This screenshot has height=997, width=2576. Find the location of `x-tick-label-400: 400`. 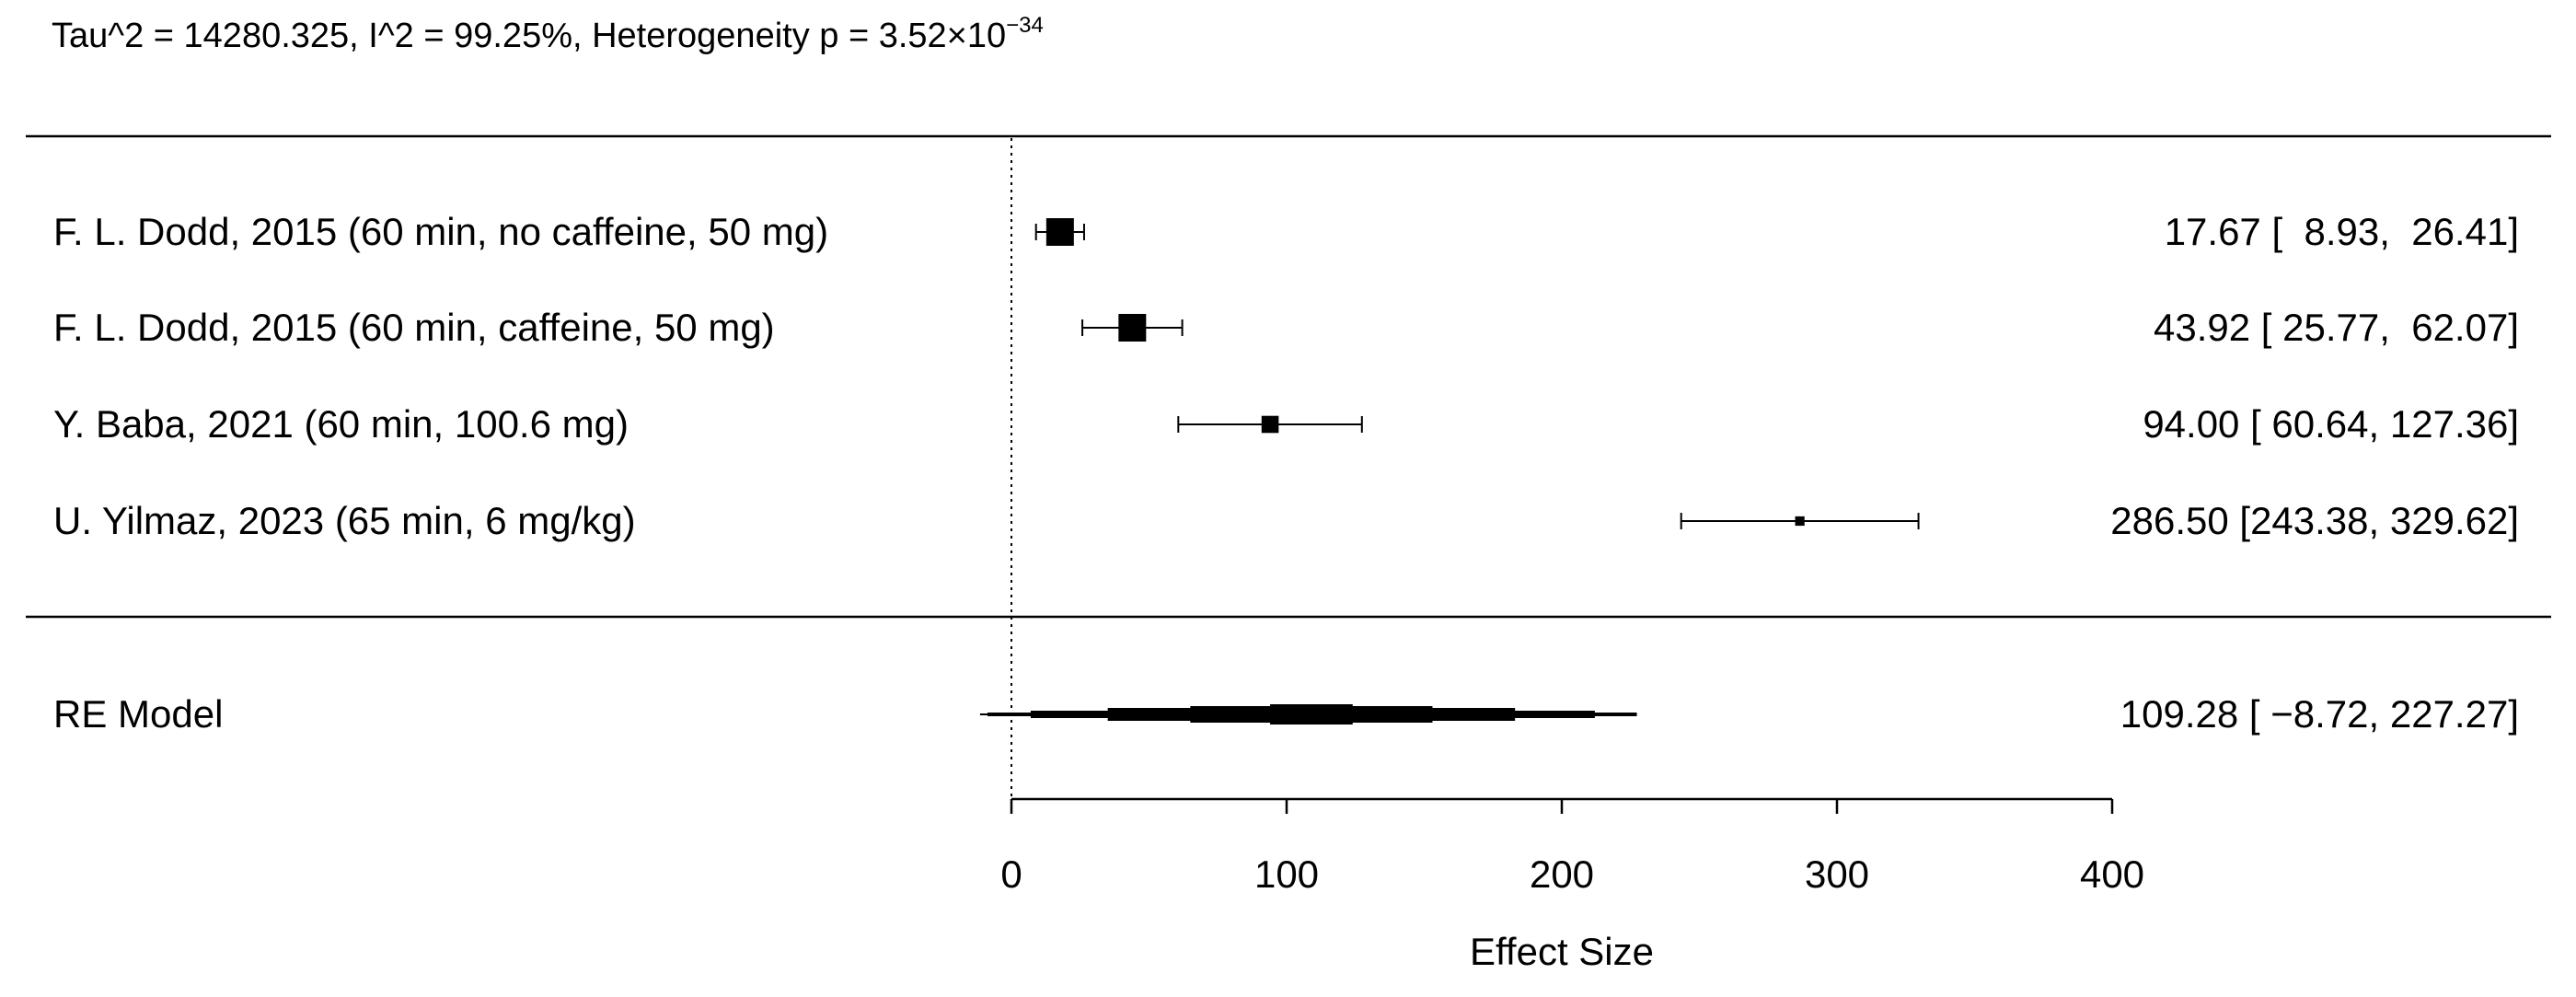

x-tick-label-400: 400 is located at coordinates (2112, 874).